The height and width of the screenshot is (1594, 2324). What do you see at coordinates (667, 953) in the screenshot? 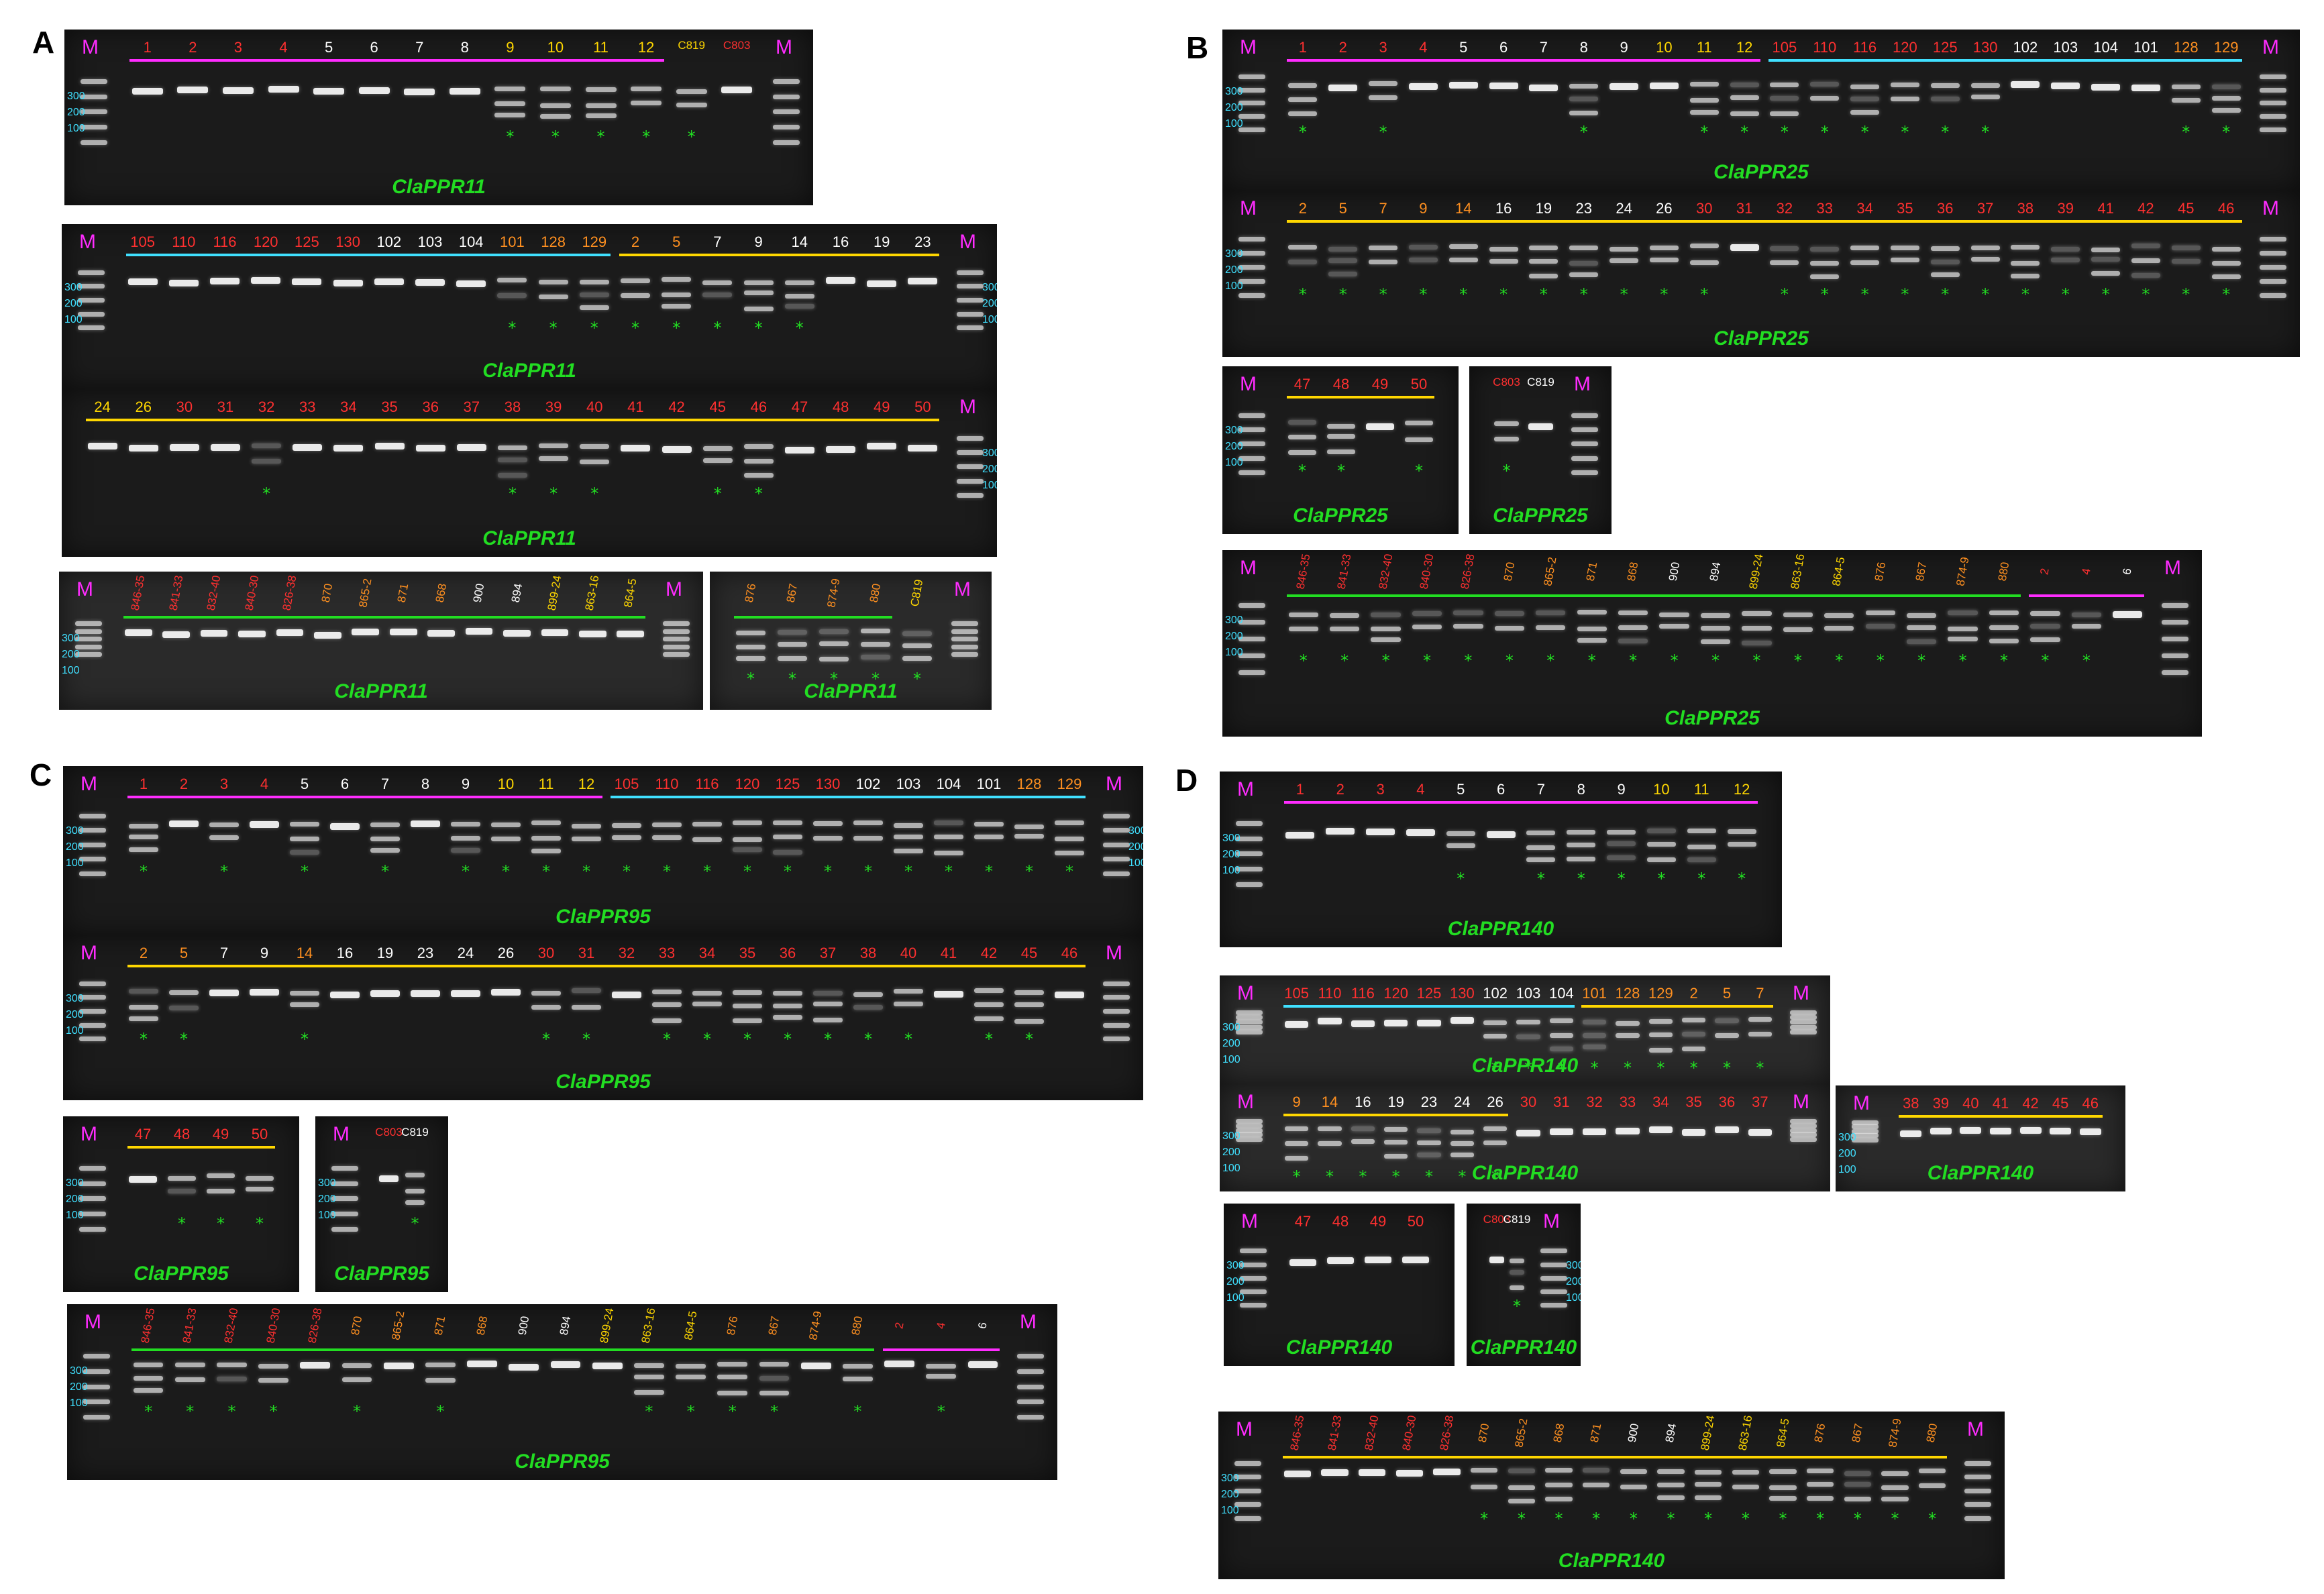
I see `lane-label: 33` at bounding box center [667, 953].